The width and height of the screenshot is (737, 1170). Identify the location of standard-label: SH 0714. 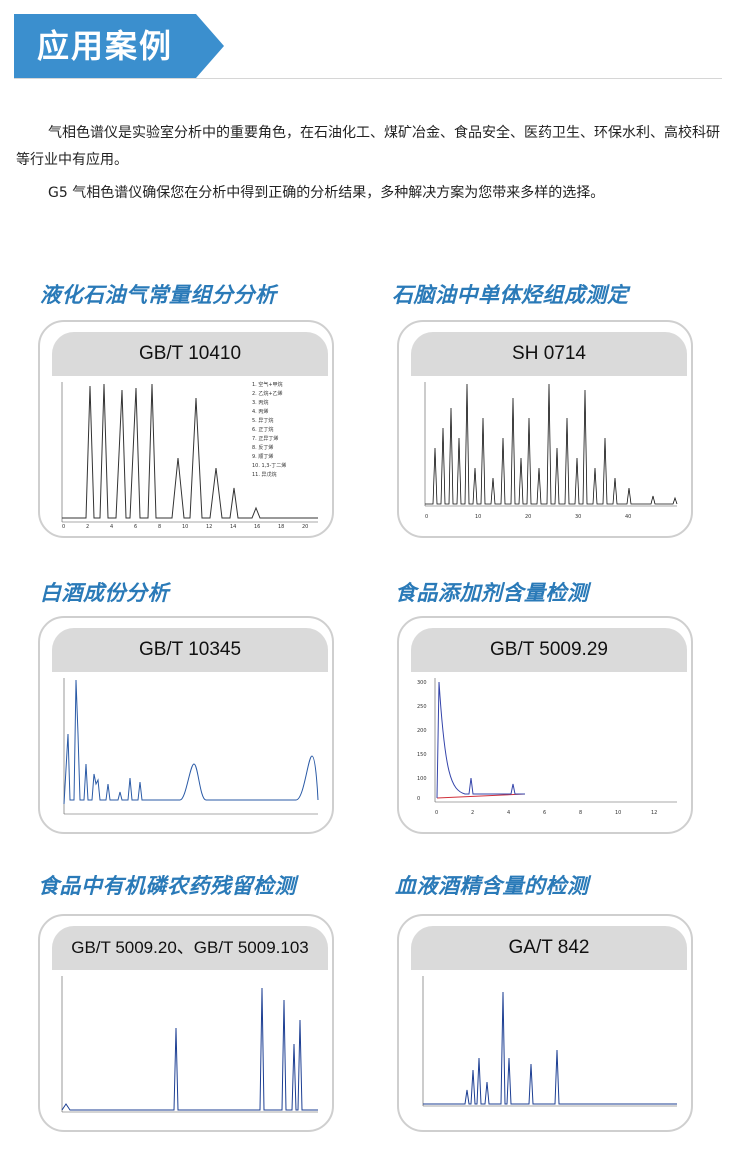
(549, 354).